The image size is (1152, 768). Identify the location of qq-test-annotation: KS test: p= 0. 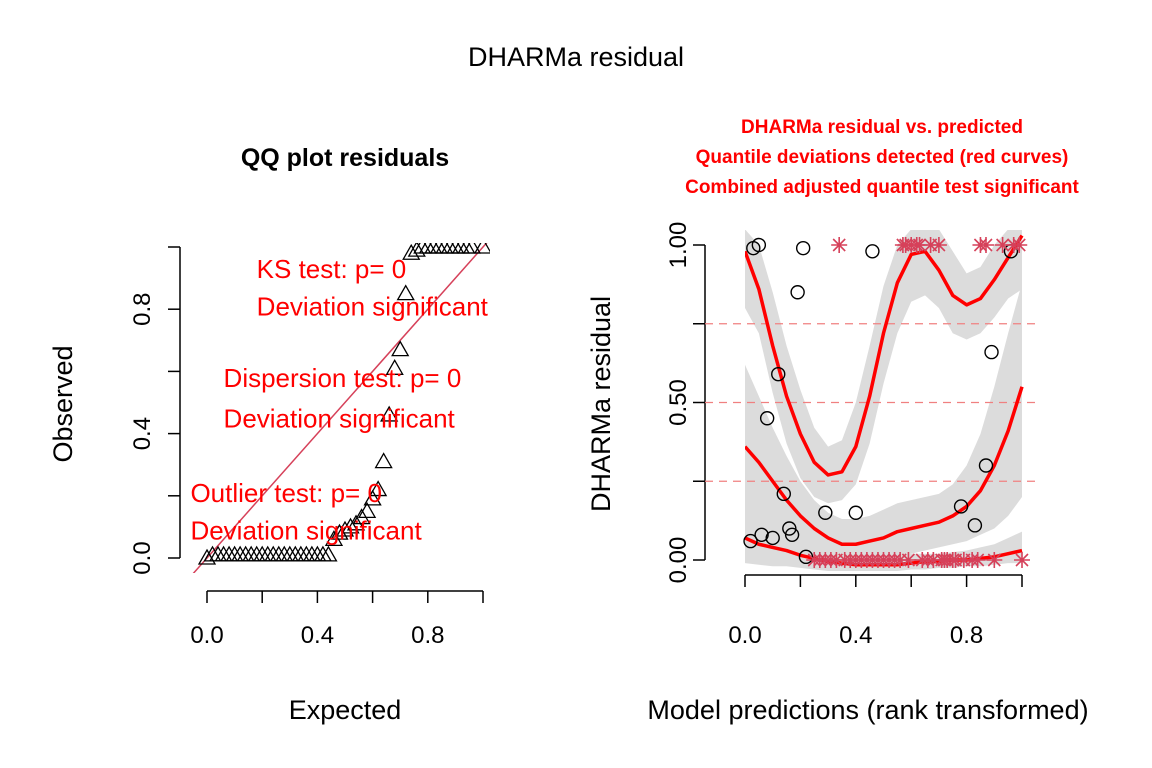
(332, 269).